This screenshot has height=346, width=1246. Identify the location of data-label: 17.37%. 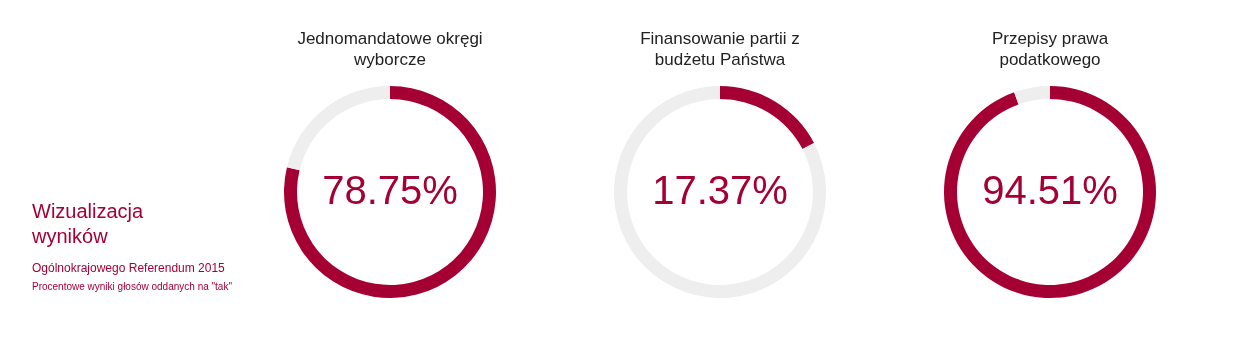
(720, 190).